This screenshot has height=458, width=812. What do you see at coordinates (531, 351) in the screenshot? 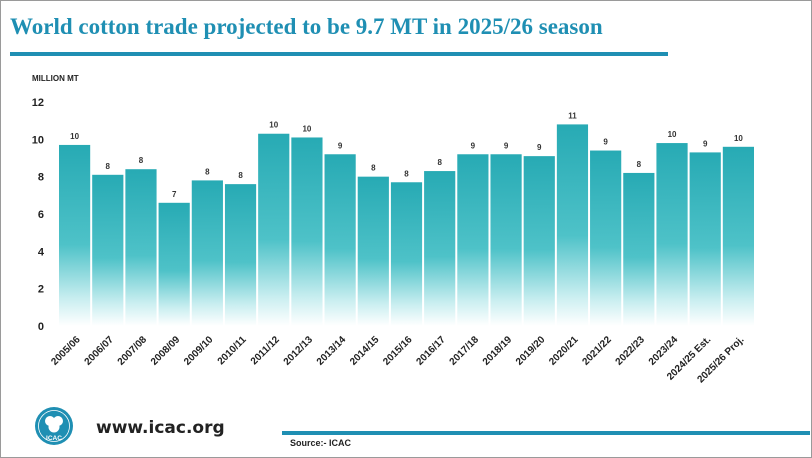
I see `x-tick-label: 2019/20` at bounding box center [531, 351].